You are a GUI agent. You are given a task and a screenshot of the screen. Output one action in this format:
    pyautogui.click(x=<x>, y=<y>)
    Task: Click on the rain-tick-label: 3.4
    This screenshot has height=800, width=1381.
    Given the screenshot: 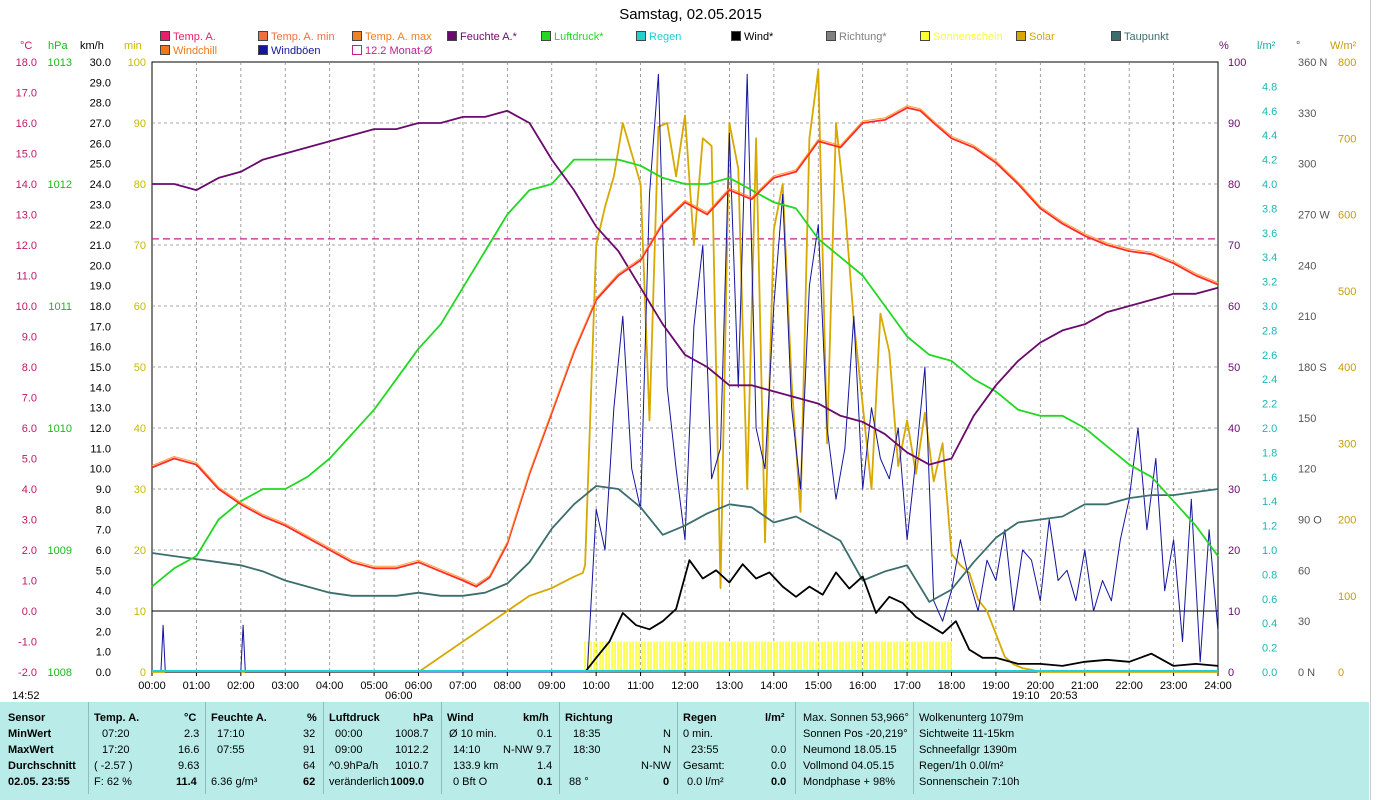 What is the action you would take?
    pyautogui.click(x=1269, y=258)
    